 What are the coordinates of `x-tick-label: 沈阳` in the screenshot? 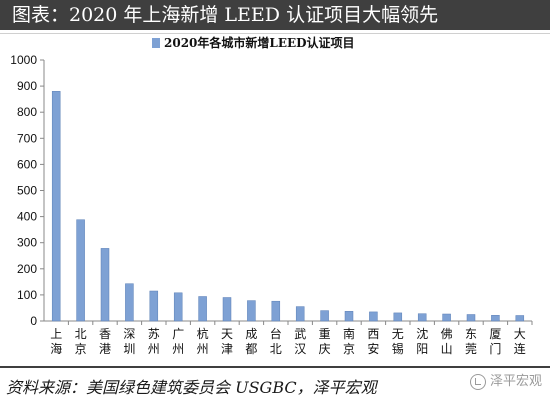 It's located at (422, 341).